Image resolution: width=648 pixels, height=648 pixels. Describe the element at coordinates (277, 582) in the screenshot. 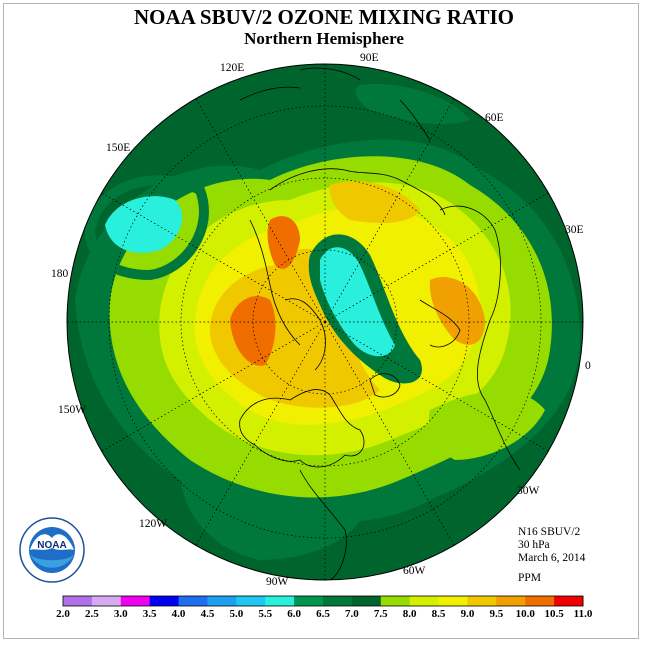

I see `lon-label-90w: 90W` at that location.